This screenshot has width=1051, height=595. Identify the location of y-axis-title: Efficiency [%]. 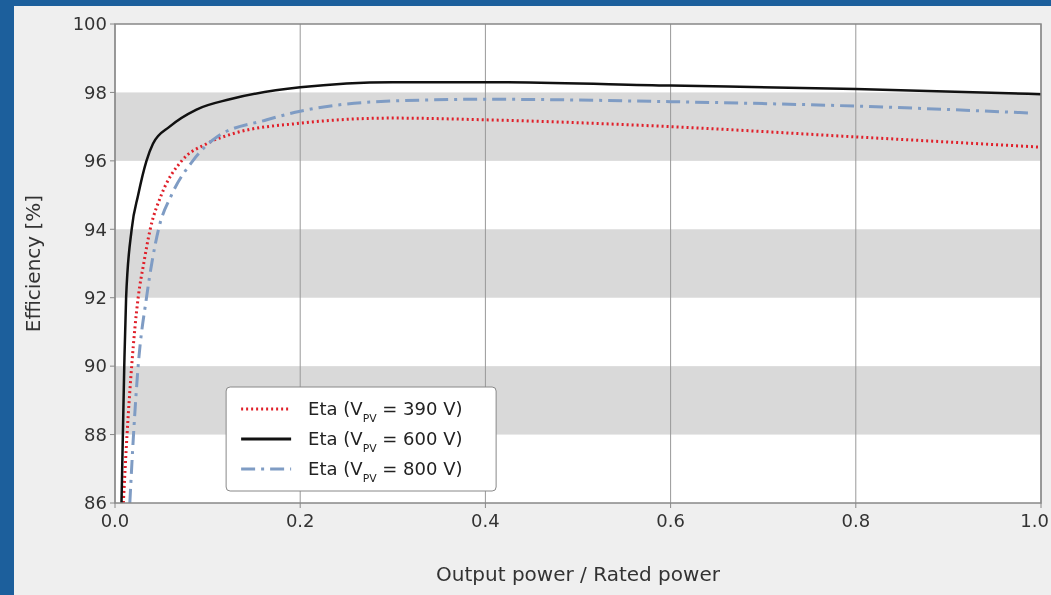
(33, 263).